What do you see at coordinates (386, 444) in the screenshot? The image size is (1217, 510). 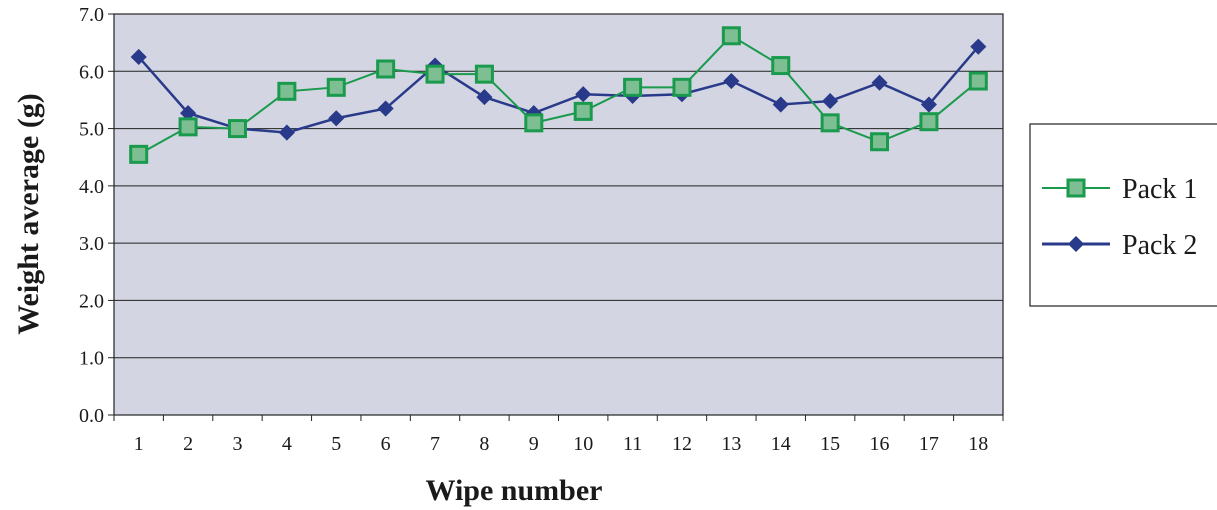 I see `x-tick-label: 6` at bounding box center [386, 444].